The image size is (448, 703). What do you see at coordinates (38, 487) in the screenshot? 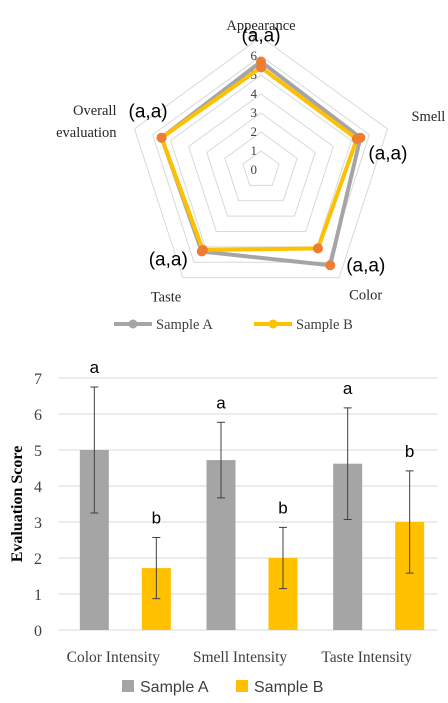
I see `bar-y-tick-label: 4` at bounding box center [38, 487].